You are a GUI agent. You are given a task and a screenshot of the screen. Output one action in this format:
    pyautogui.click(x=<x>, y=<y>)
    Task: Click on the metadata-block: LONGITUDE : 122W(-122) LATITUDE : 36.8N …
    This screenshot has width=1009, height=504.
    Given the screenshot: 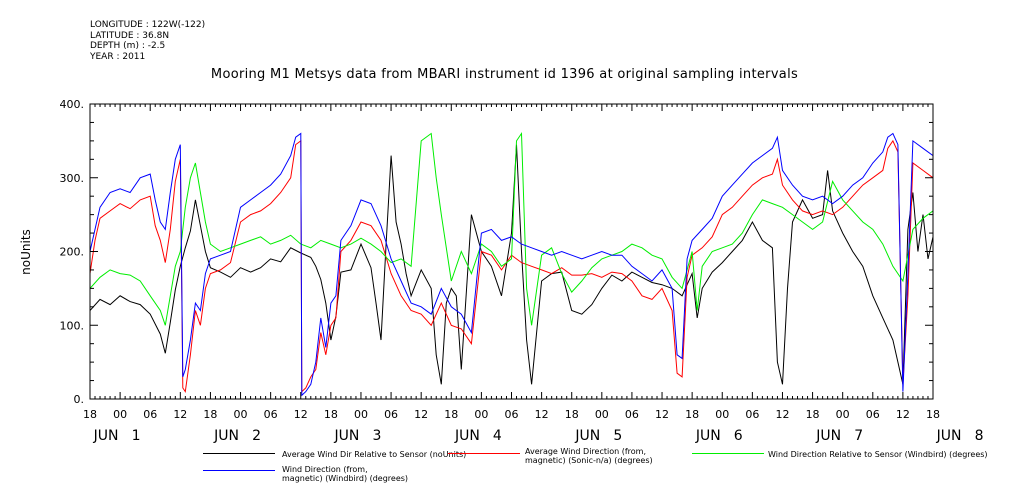 What is the action you would take?
    pyautogui.click(x=147, y=41)
    